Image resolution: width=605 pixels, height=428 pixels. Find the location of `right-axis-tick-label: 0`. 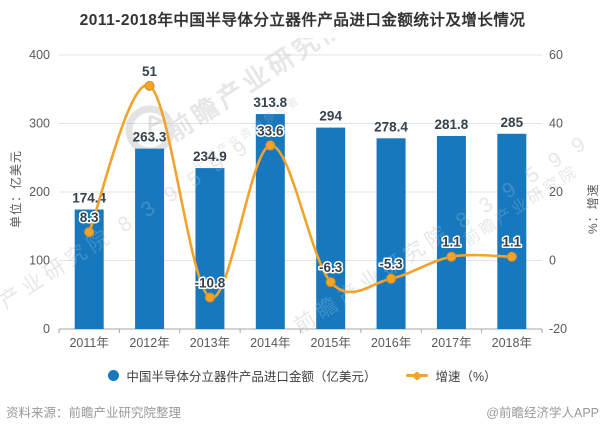

right-axis-tick-label: 0 is located at coordinates (552, 261).